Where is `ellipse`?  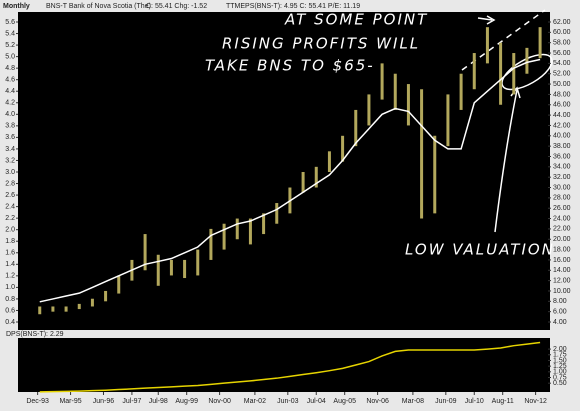 ellipse is located at coordinates (527, 72).